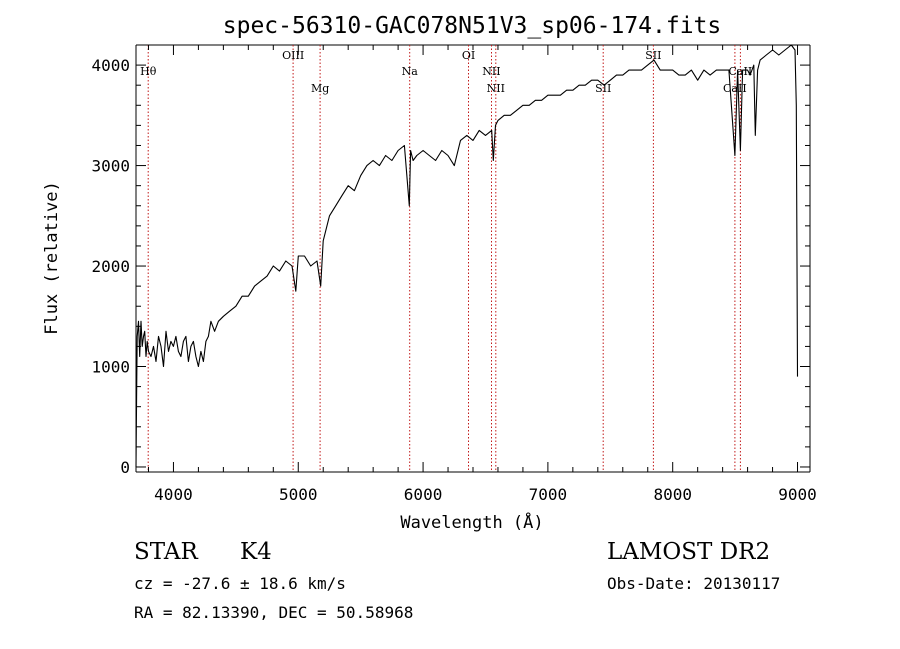 This screenshot has height=649, width=900. Describe the element at coordinates (125, 467) in the screenshot. I see `y-tick-label: 0` at that location.